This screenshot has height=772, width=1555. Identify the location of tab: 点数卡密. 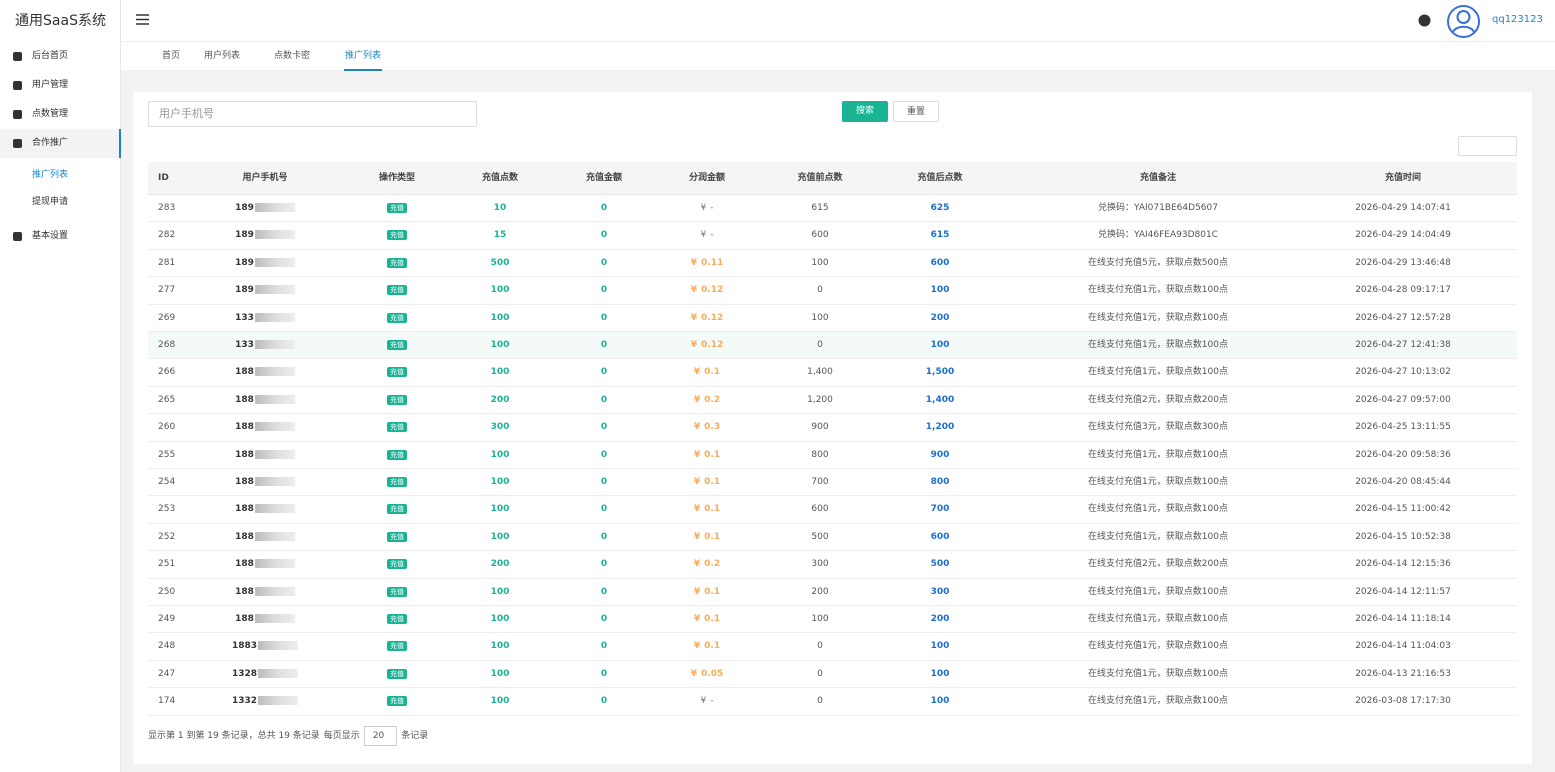
(292, 56).